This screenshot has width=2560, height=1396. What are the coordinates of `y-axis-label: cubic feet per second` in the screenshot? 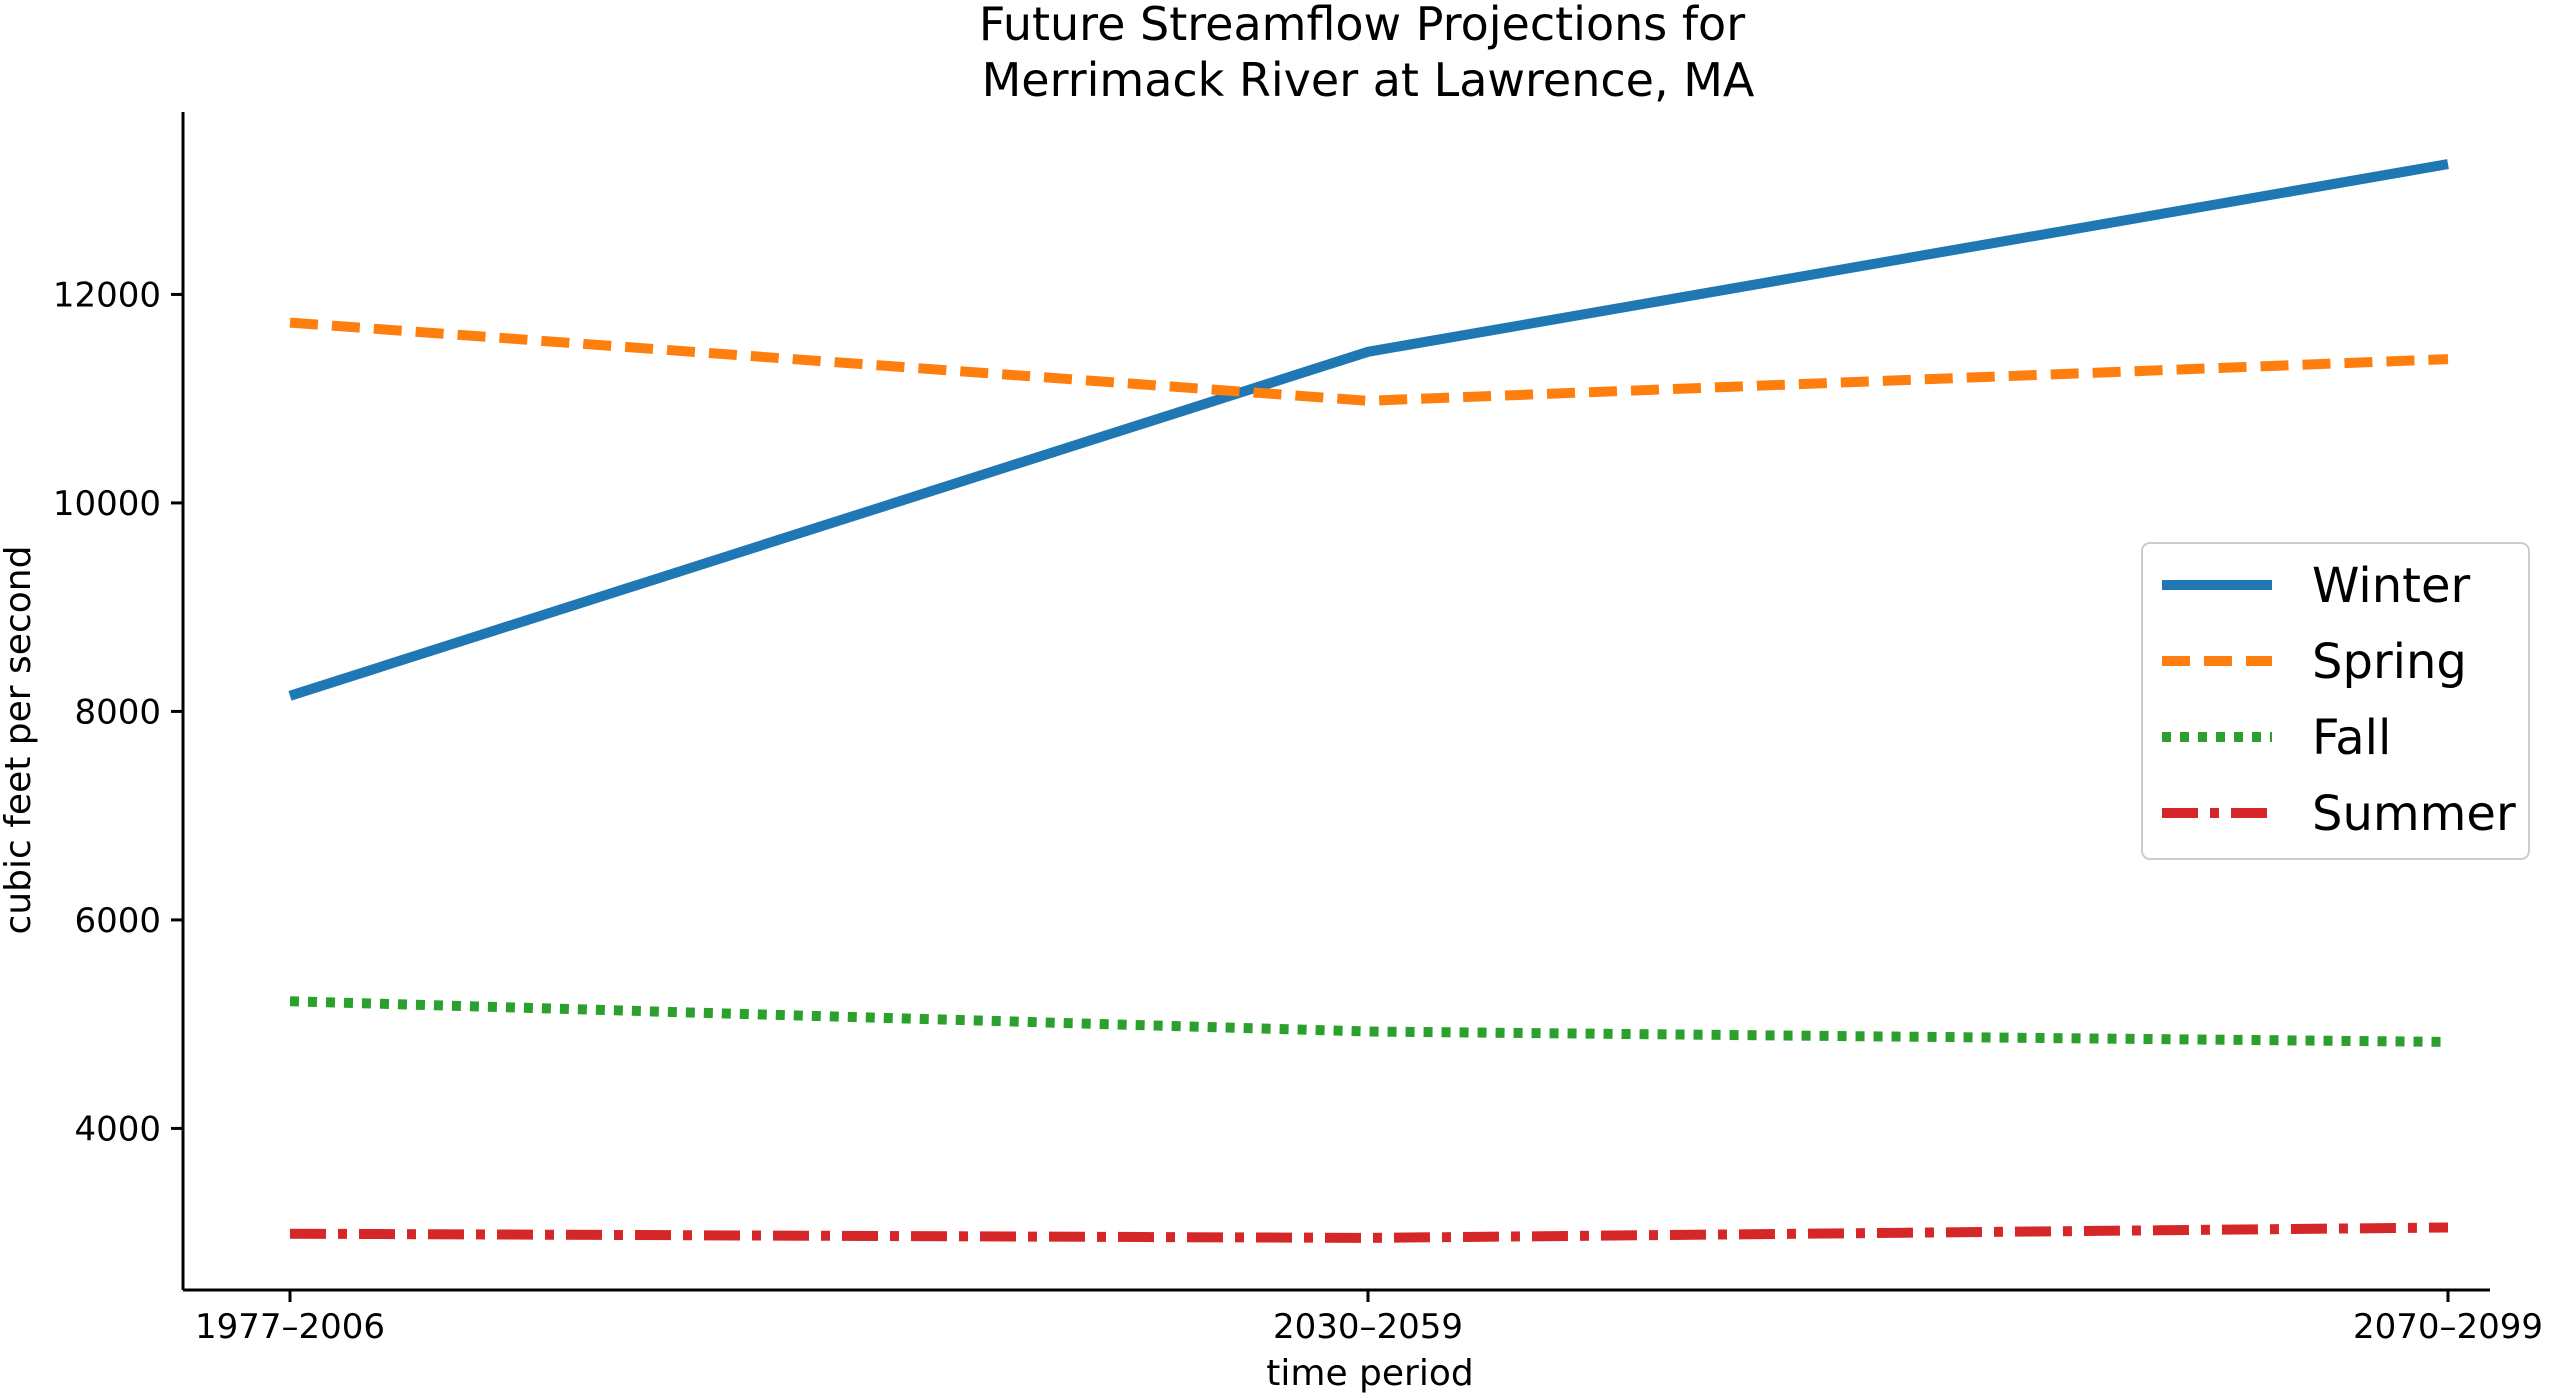 It's located at (19, 740).